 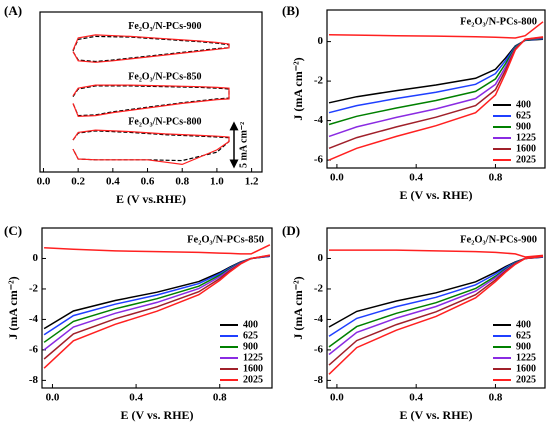 What do you see at coordinates (225, 239) in the screenshot?
I see `chart-title: Fe₂O₃/N-PCs-850` at bounding box center [225, 239].